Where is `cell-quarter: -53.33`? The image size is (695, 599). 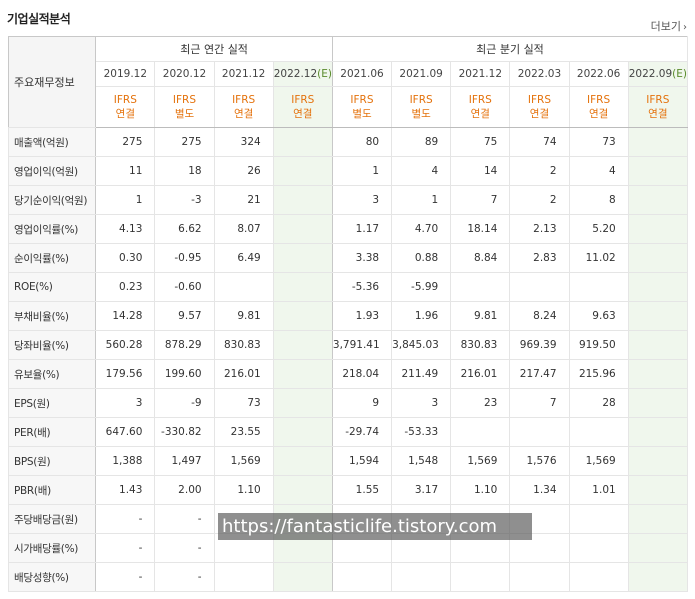 cell-quarter: -53.33 is located at coordinates (421, 432).